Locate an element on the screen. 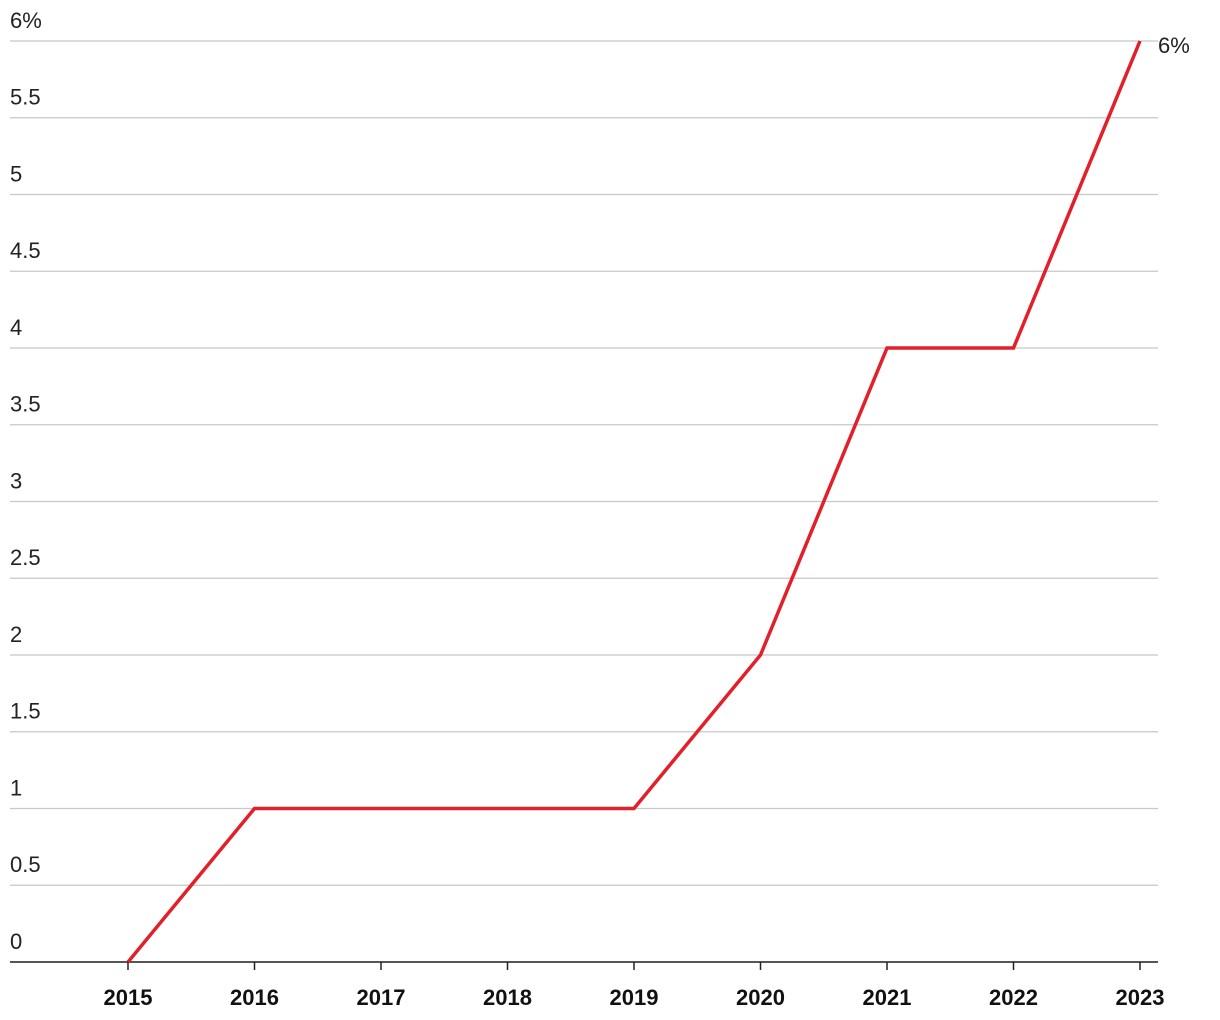  y-tick-label: 6% is located at coordinates (26, 20).